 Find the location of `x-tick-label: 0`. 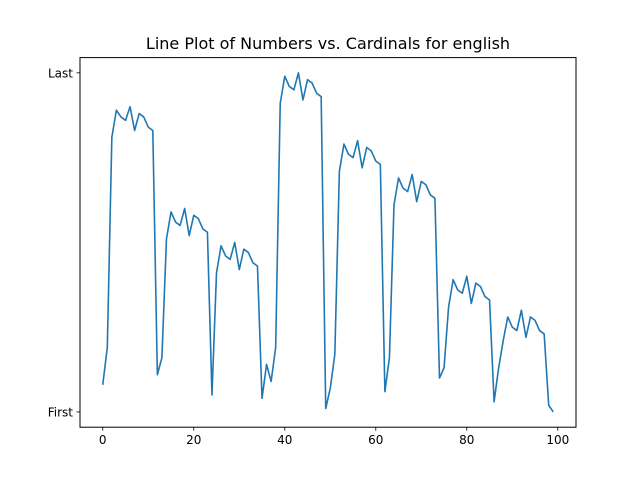

x-tick-label: 0 is located at coordinates (103, 440).